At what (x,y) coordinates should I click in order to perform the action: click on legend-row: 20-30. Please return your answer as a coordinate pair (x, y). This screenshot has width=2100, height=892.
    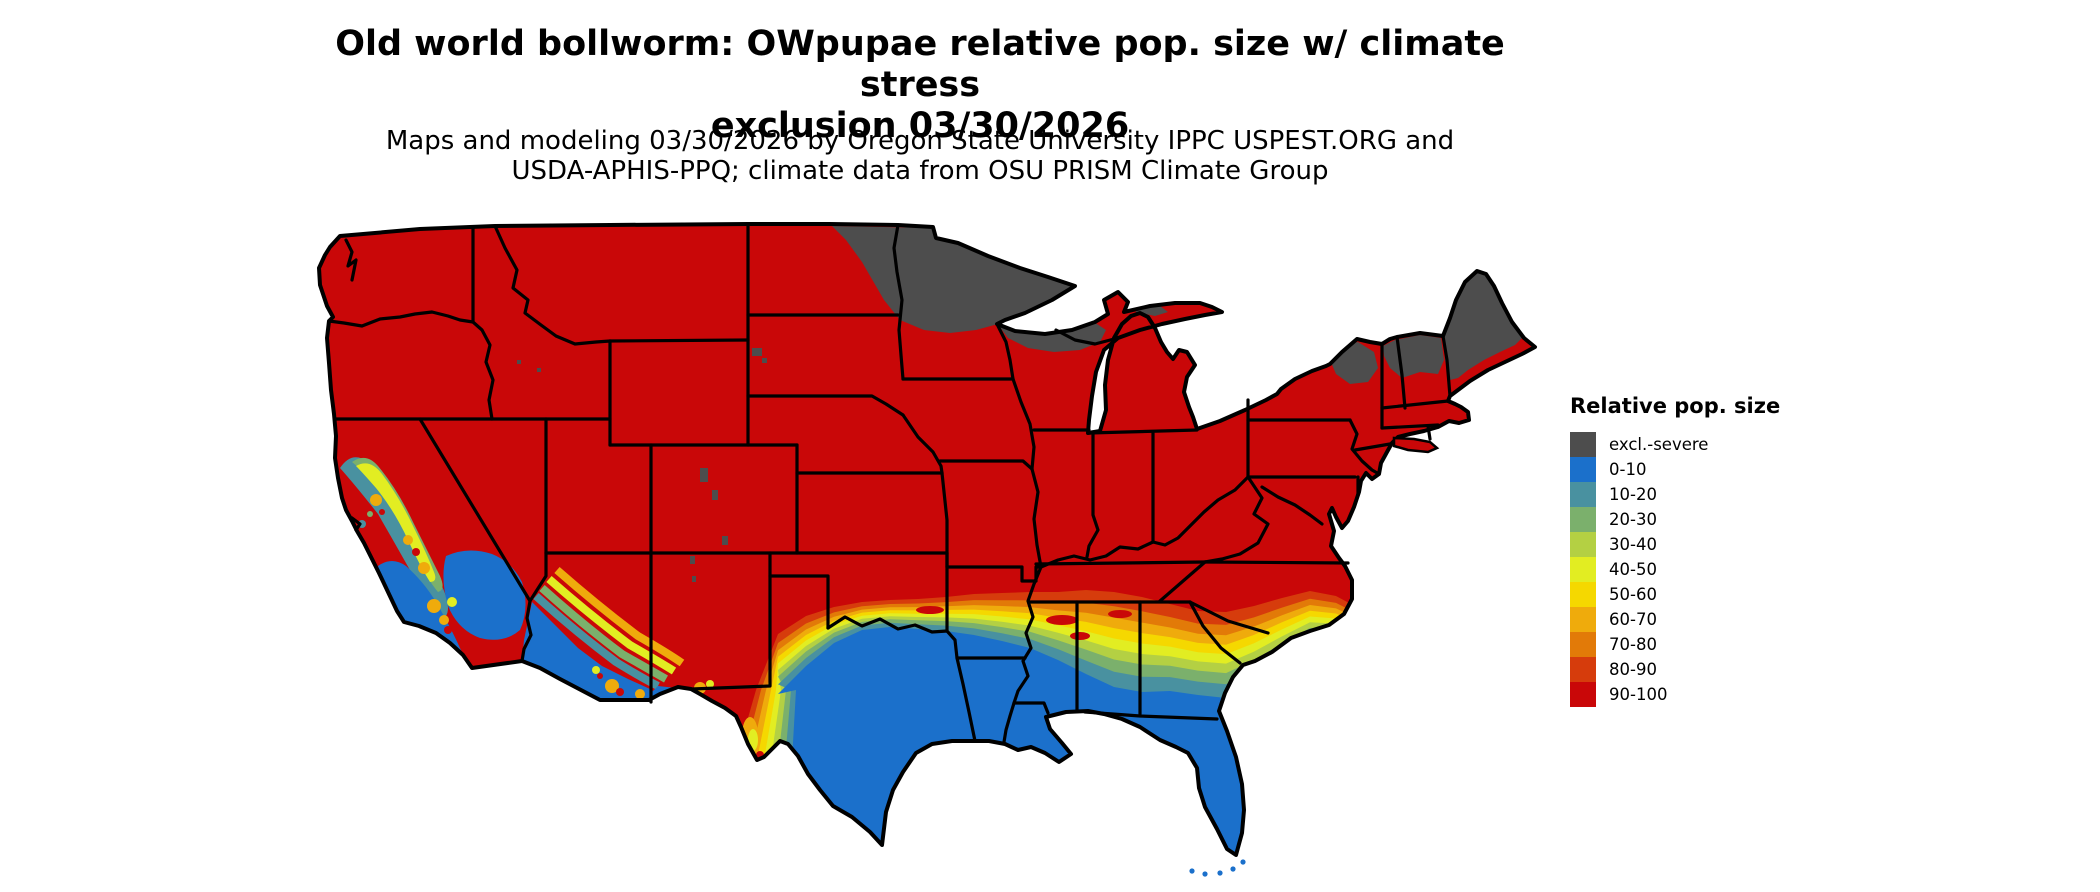
    Looking at the image, I should click on (1675, 519).